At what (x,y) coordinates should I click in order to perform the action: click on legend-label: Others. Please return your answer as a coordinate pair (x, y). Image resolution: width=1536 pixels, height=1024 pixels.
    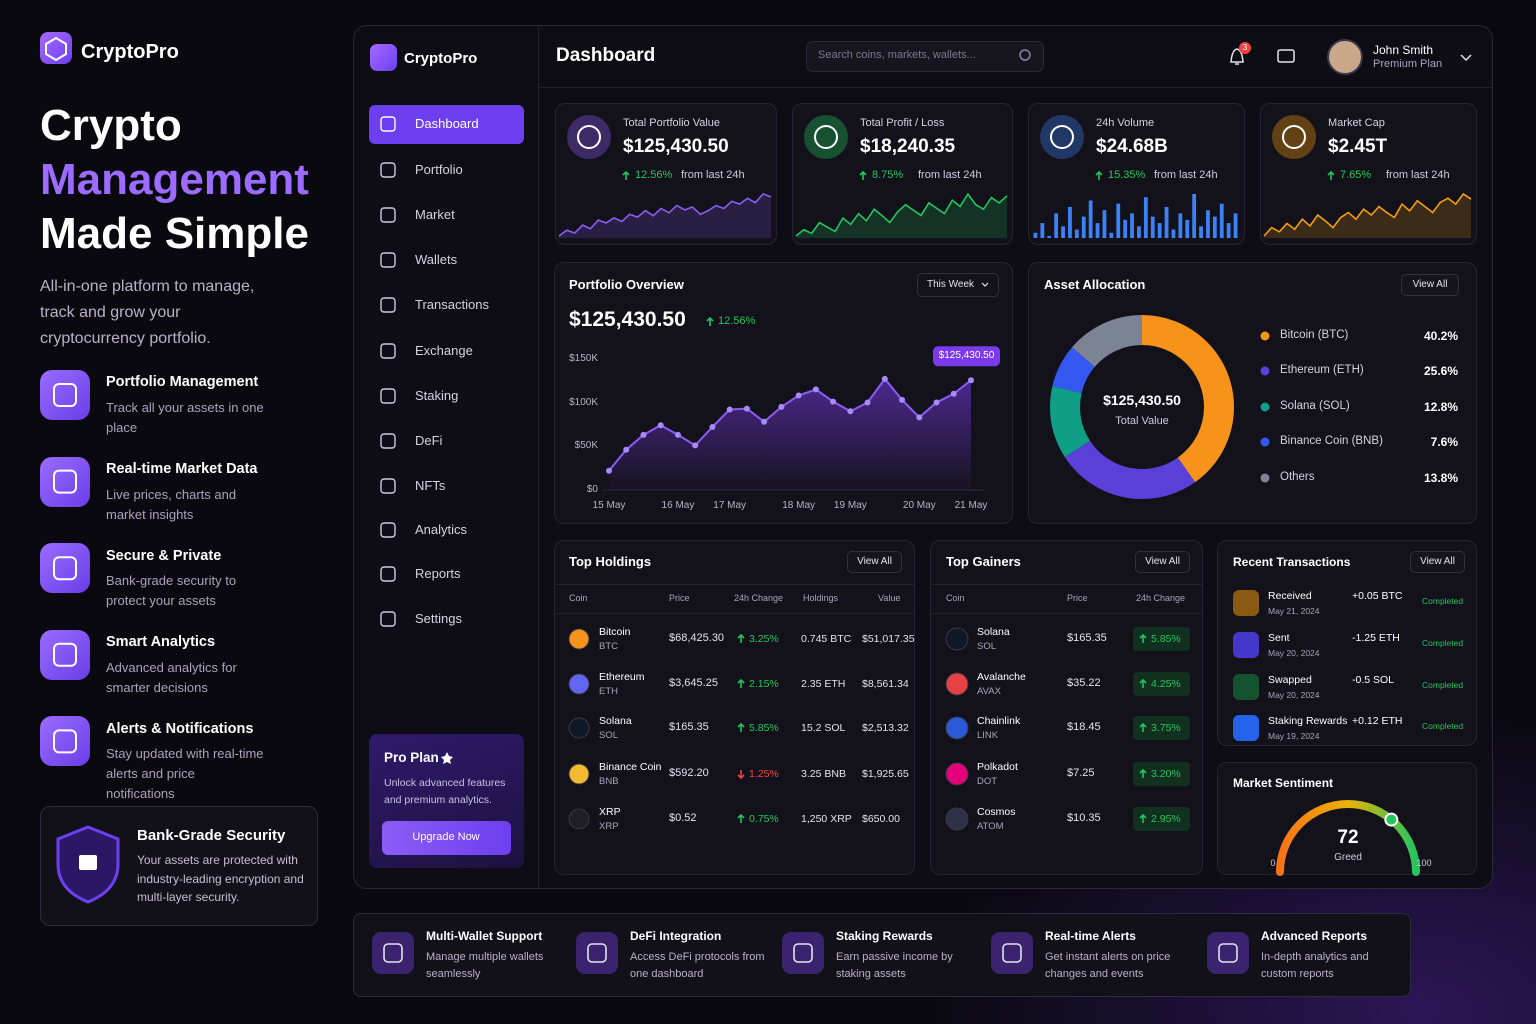
    Looking at the image, I should click on (1297, 477).